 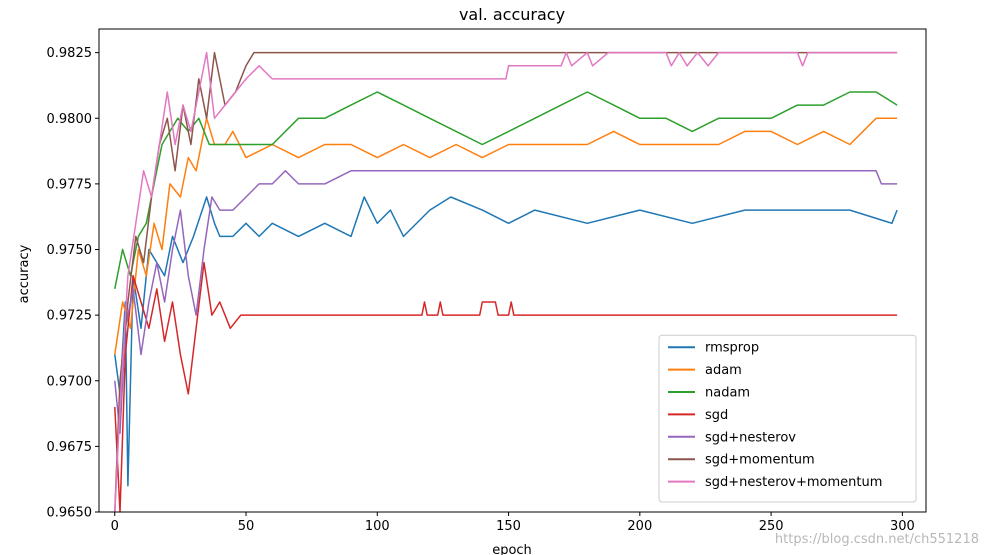 What do you see at coordinates (793, 482) in the screenshot?
I see `legend-label-sgd-nesterov-momentum: sgd+nesterov+momentum` at bounding box center [793, 482].